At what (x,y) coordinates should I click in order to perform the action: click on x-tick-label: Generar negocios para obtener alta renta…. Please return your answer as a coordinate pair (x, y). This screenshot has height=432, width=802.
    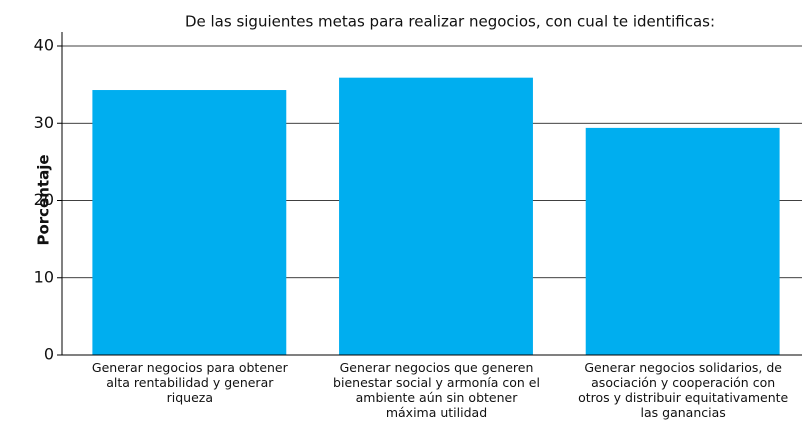
    Looking at the image, I should click on (189, 382).